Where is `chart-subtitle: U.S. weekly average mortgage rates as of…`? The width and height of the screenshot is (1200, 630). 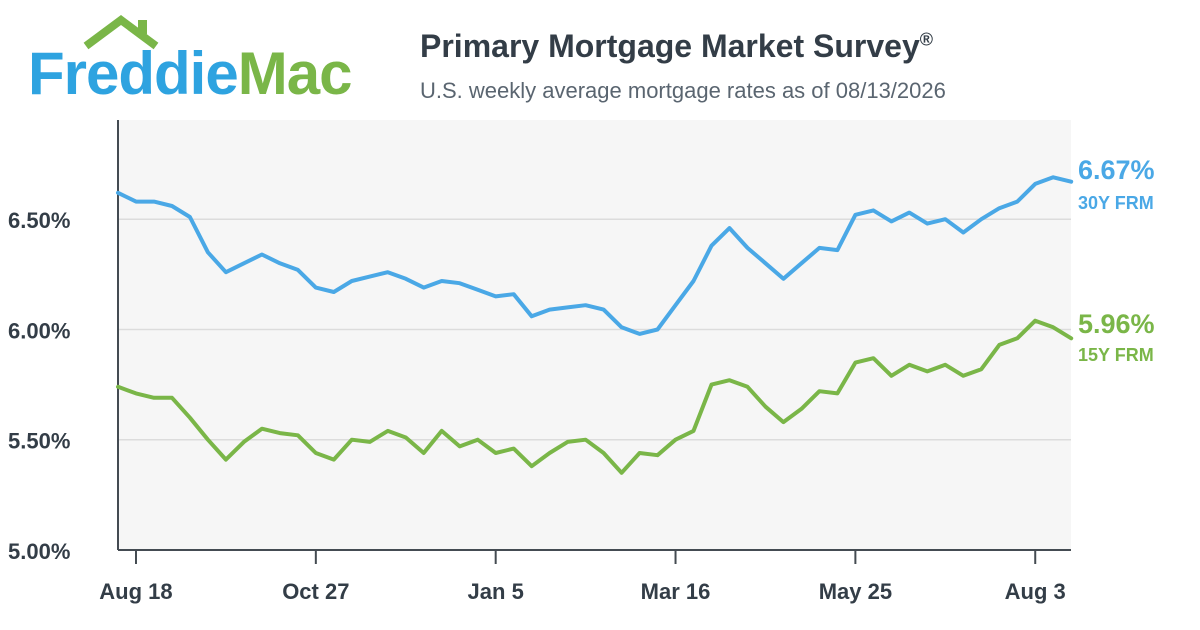 chart-subtitle: U.S. weekly average mortgage rates as of… is located at coordinates (683, 90).